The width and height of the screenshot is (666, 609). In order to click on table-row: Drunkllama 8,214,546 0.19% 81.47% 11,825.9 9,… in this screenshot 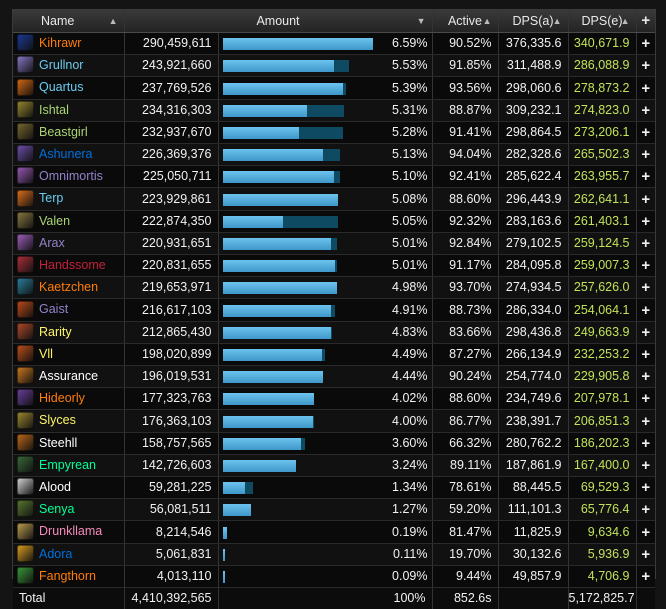, I will do `click(334, 532)`.